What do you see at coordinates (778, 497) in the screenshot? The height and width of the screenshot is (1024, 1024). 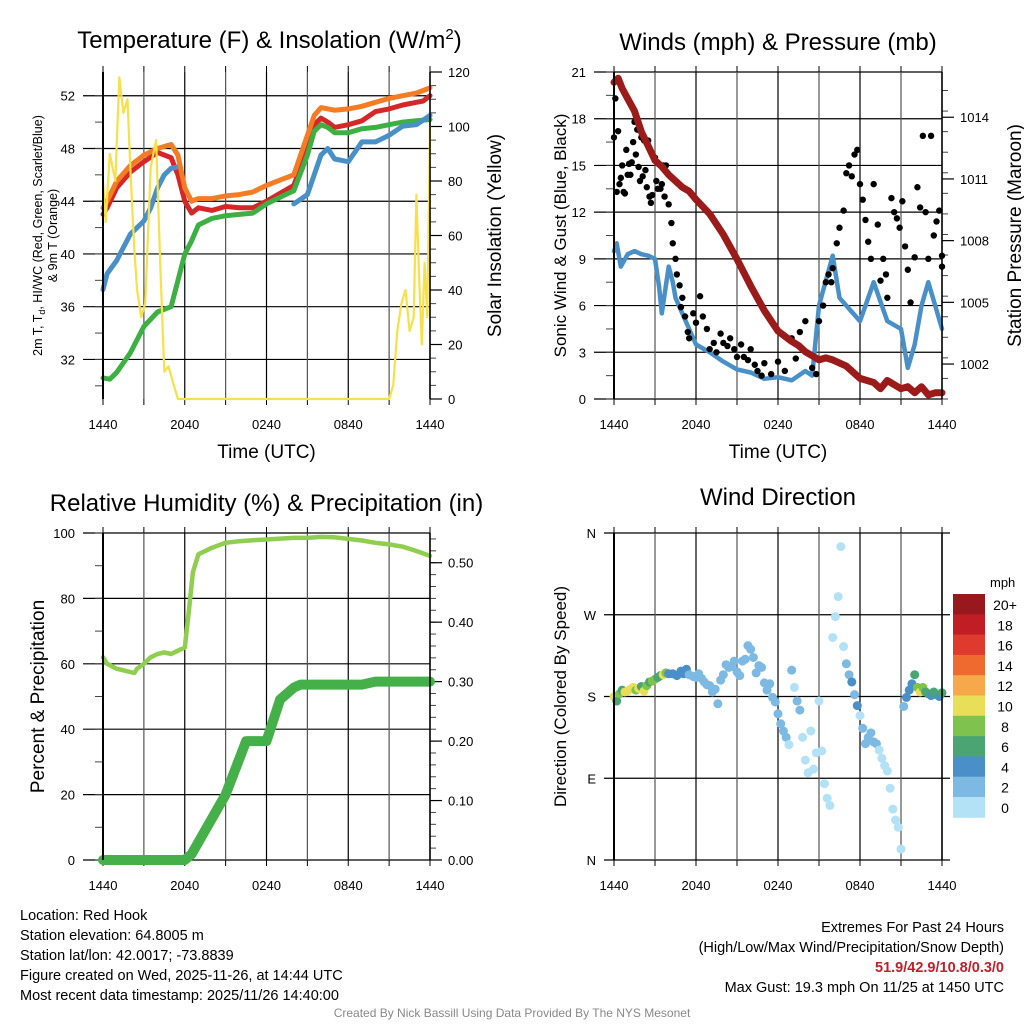 I see `chart-title: Wind Direction` at bounding box center [778, 497].